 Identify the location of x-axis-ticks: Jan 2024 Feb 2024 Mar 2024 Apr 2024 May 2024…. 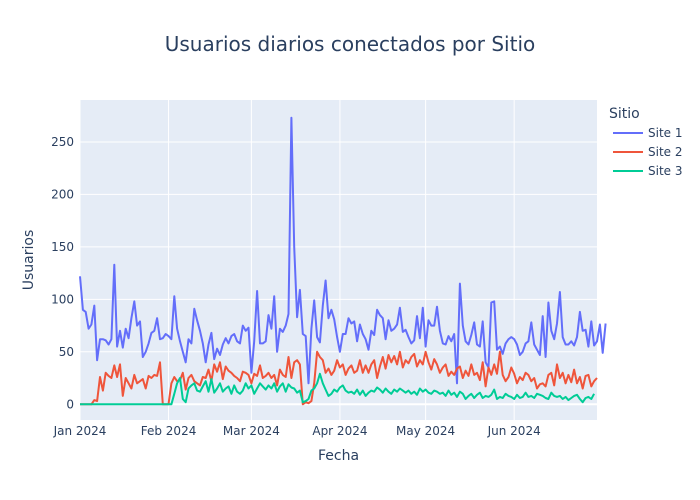
(297, 431).